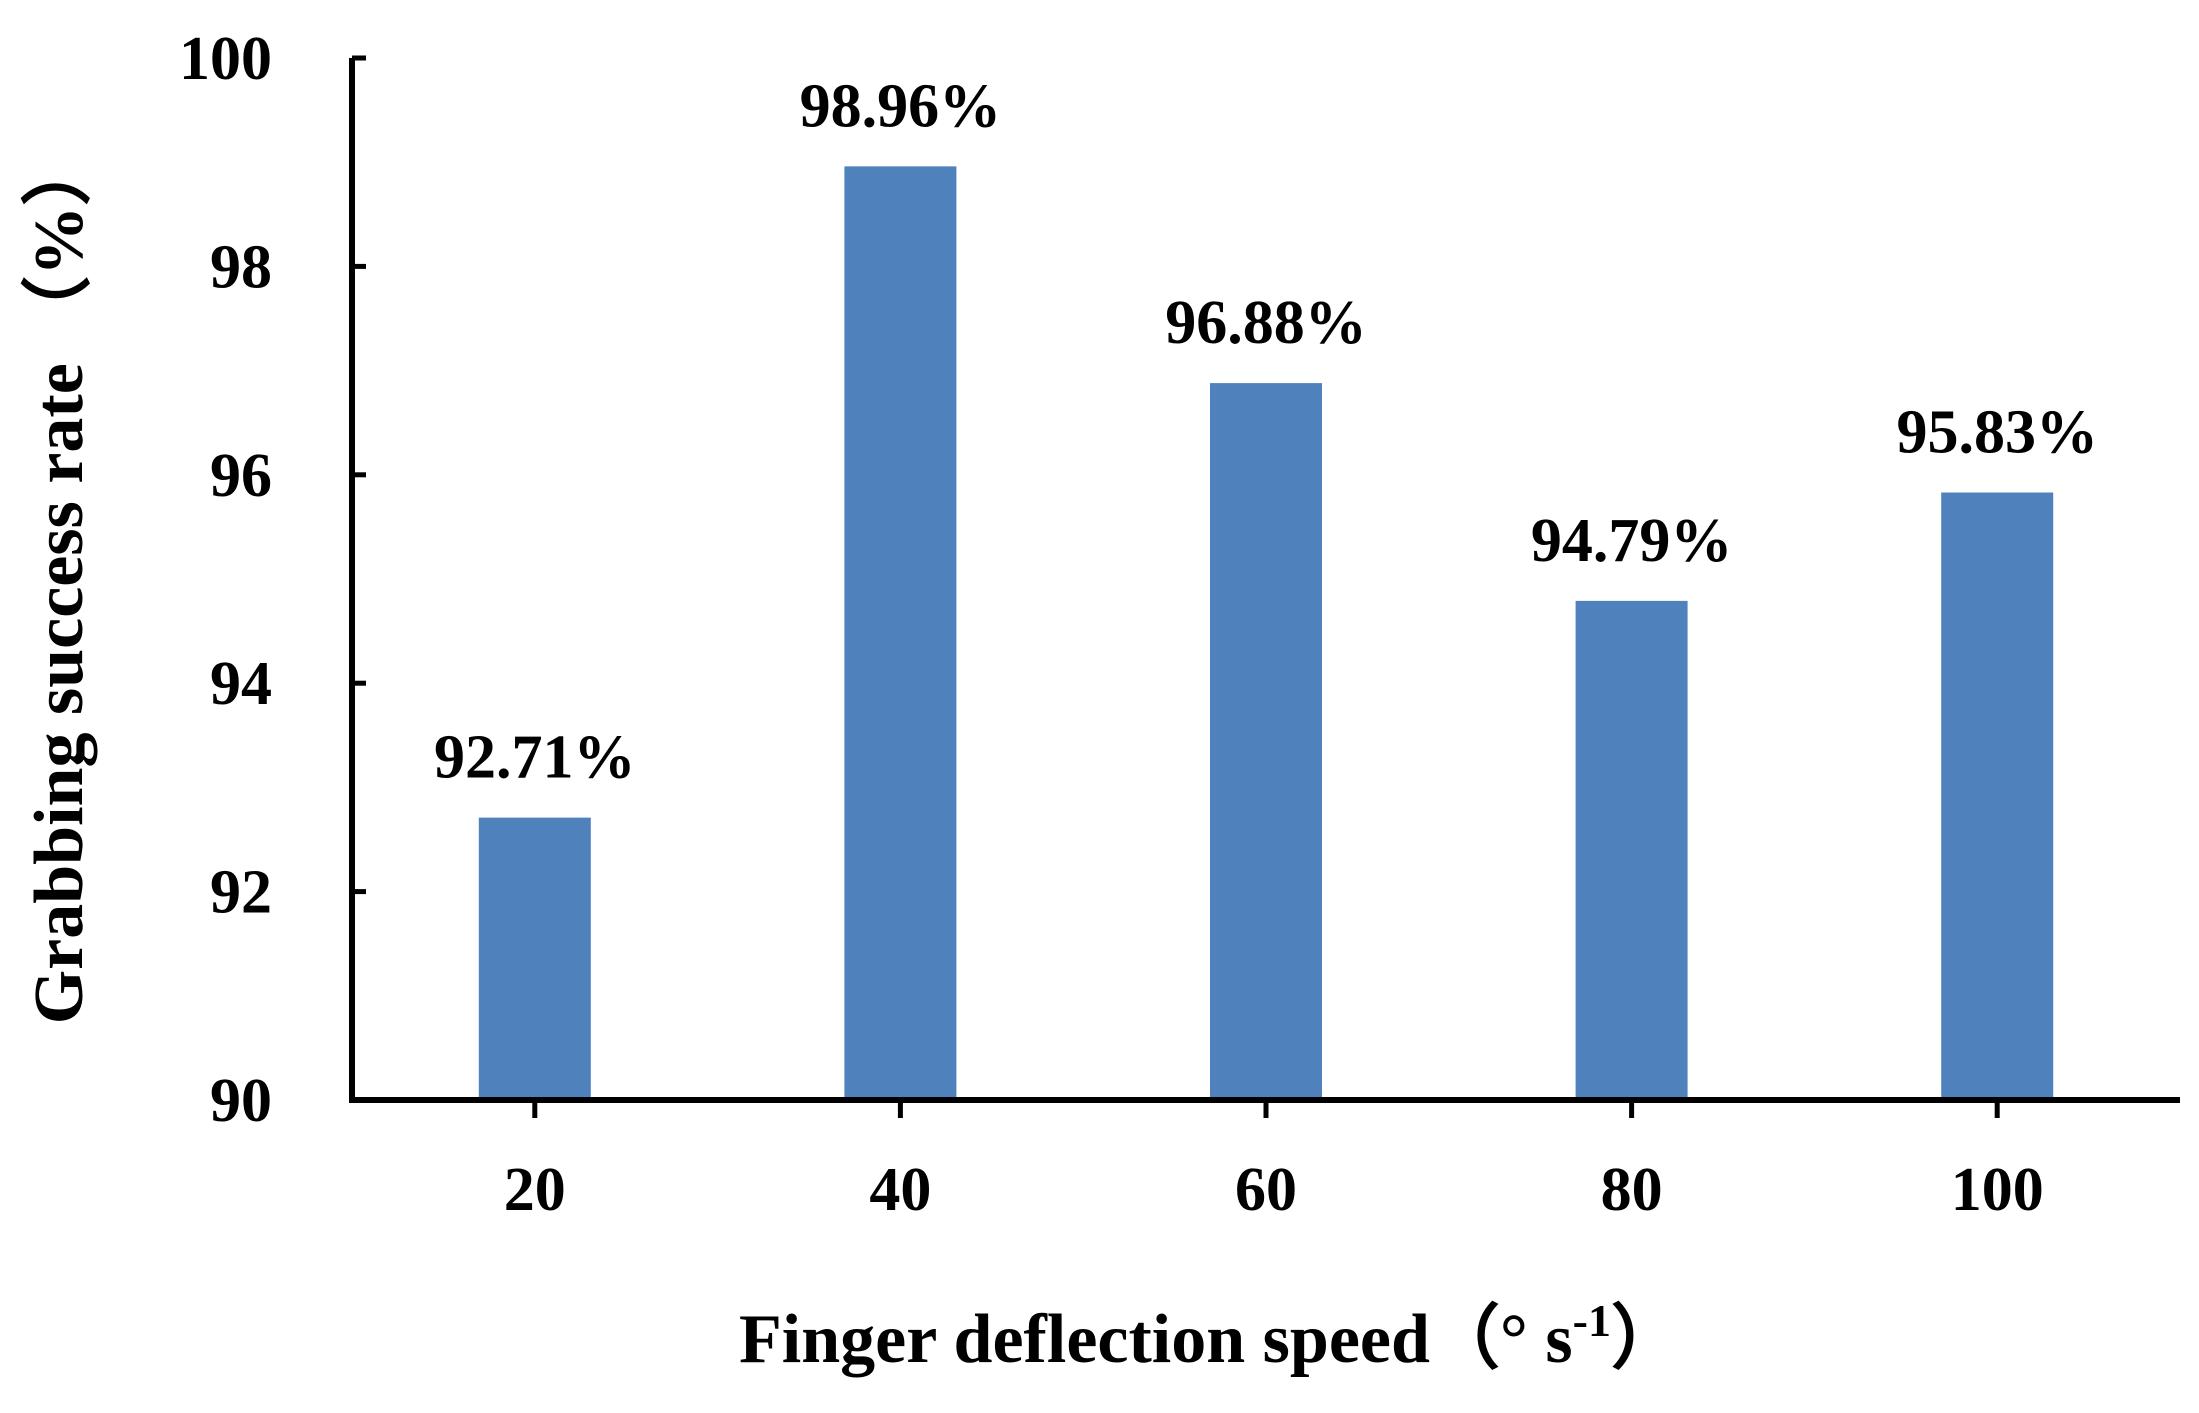 The width and height of the screenshot is (2199, 1413). Describe the element at coordinates (1266, 323) in the screenshot. I see `data-label-60: 96.88%` at that location.